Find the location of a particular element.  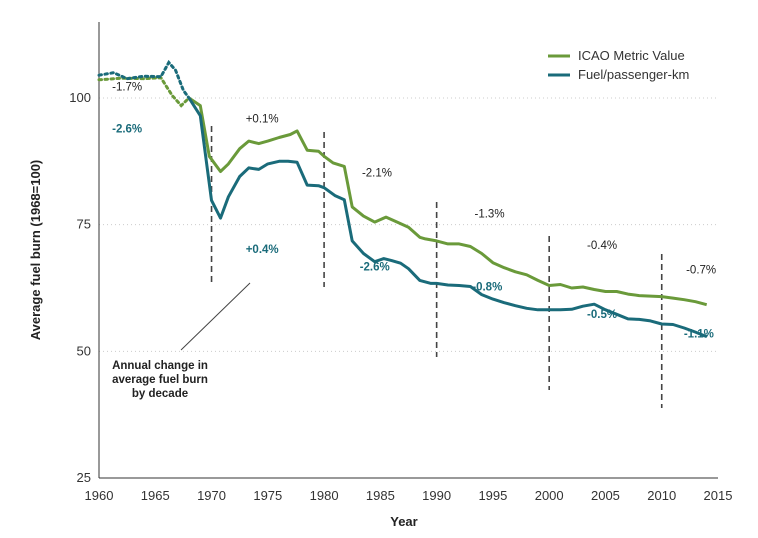

y-tick-25: 25 is located at coordinates (84, 477).